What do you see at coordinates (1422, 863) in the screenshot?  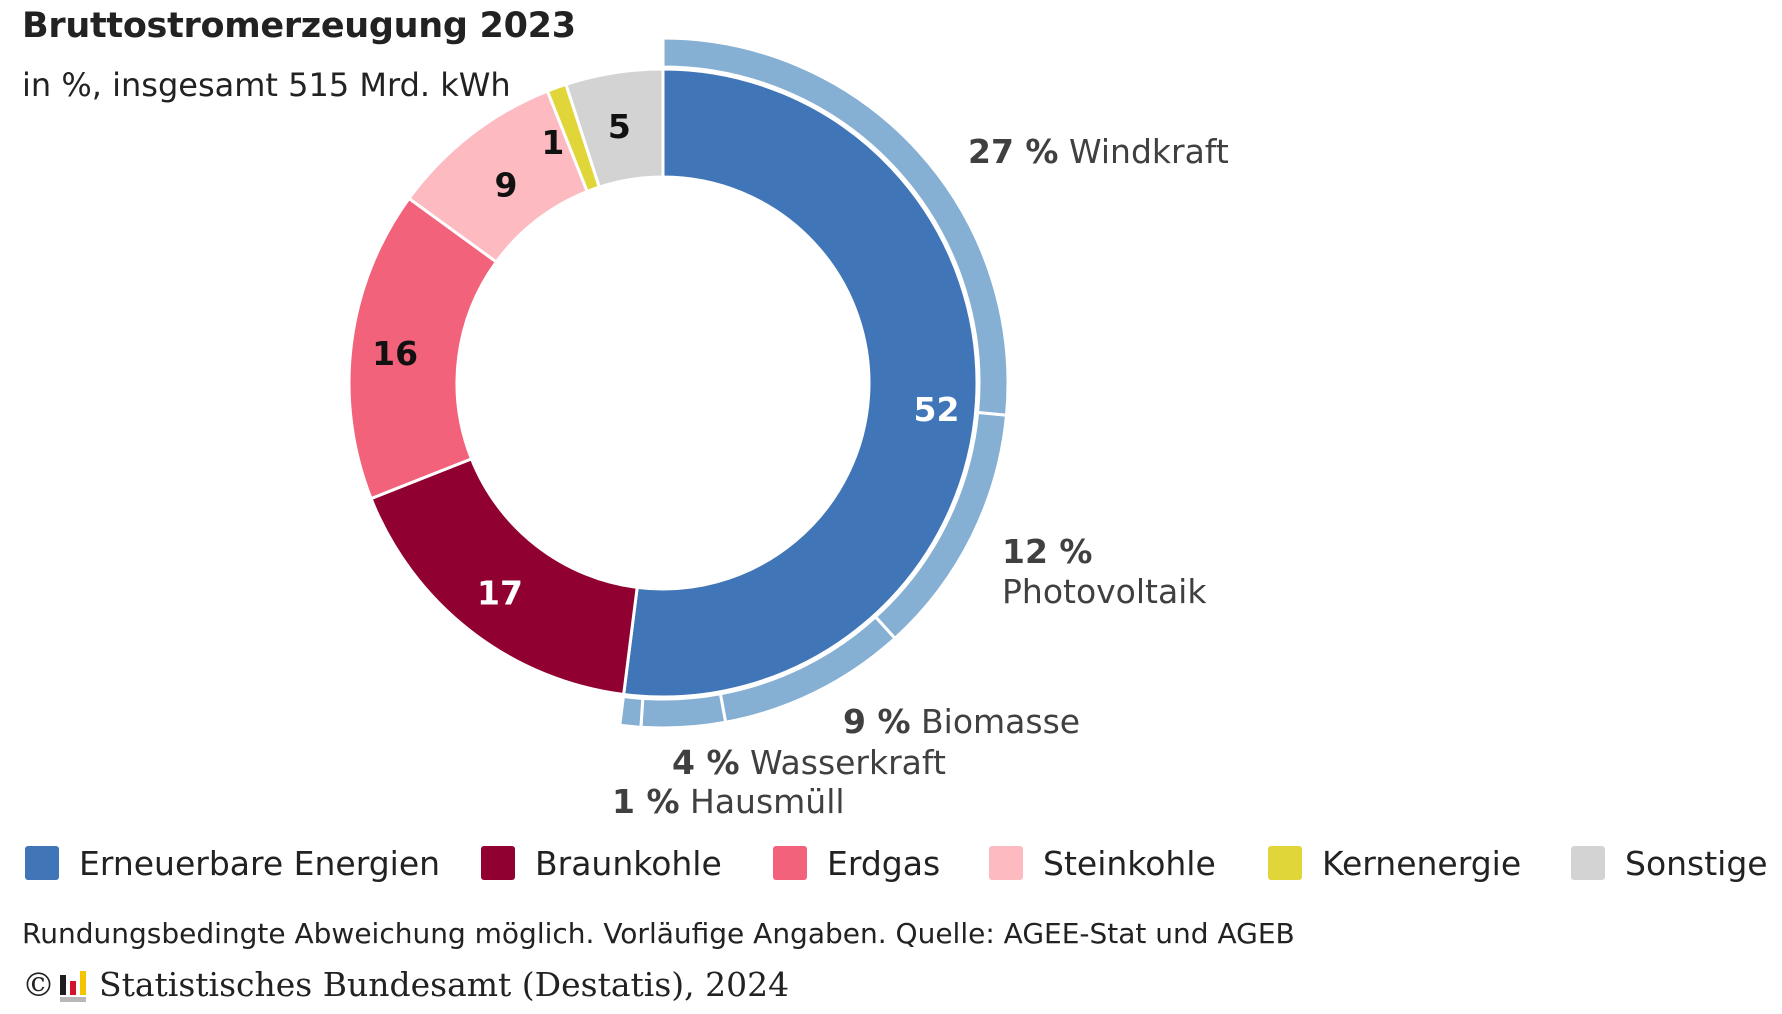 I see `legend-label: Kernenergie` at bounding box center [1422, 863].